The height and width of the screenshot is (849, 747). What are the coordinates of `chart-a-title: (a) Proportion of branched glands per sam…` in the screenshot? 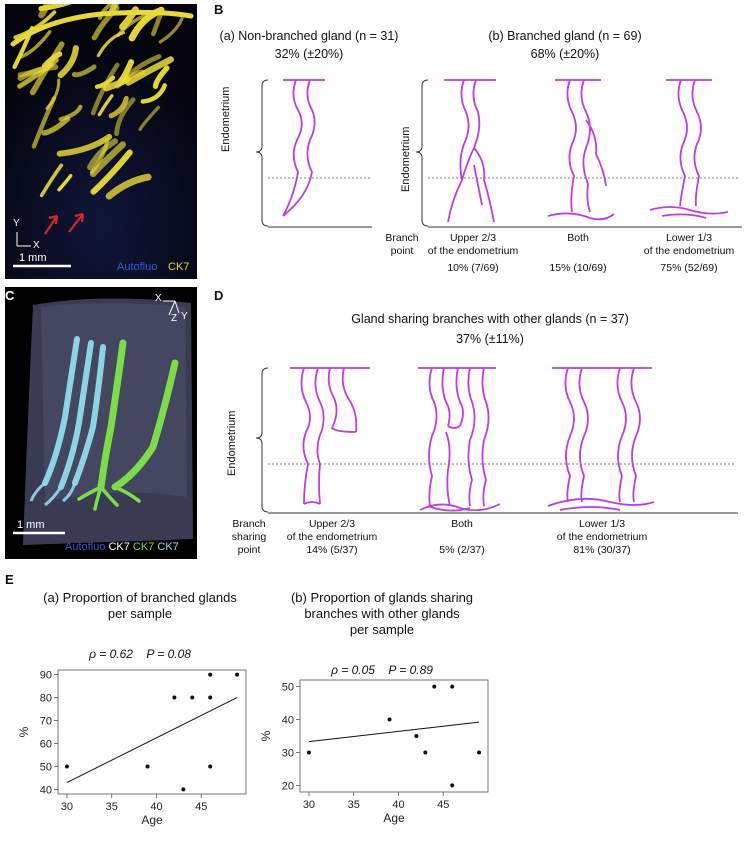 It's located at (140, 605).